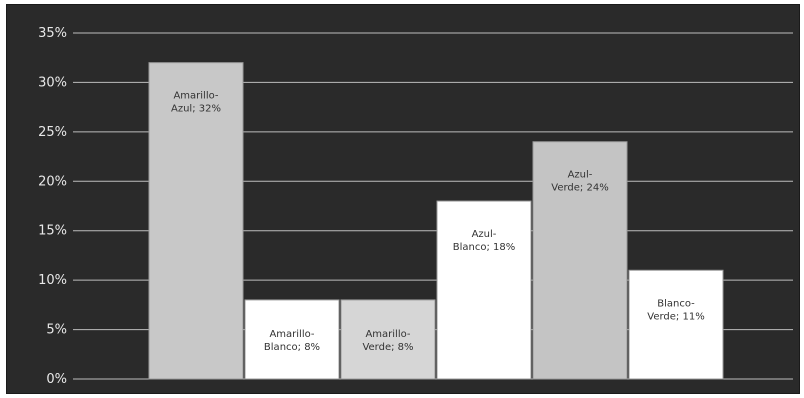  What do you see at coordinates (579, 182) in the screenshot?
I see `data-label: Azul-Verde; 24%` at bounding box center [579, 182].